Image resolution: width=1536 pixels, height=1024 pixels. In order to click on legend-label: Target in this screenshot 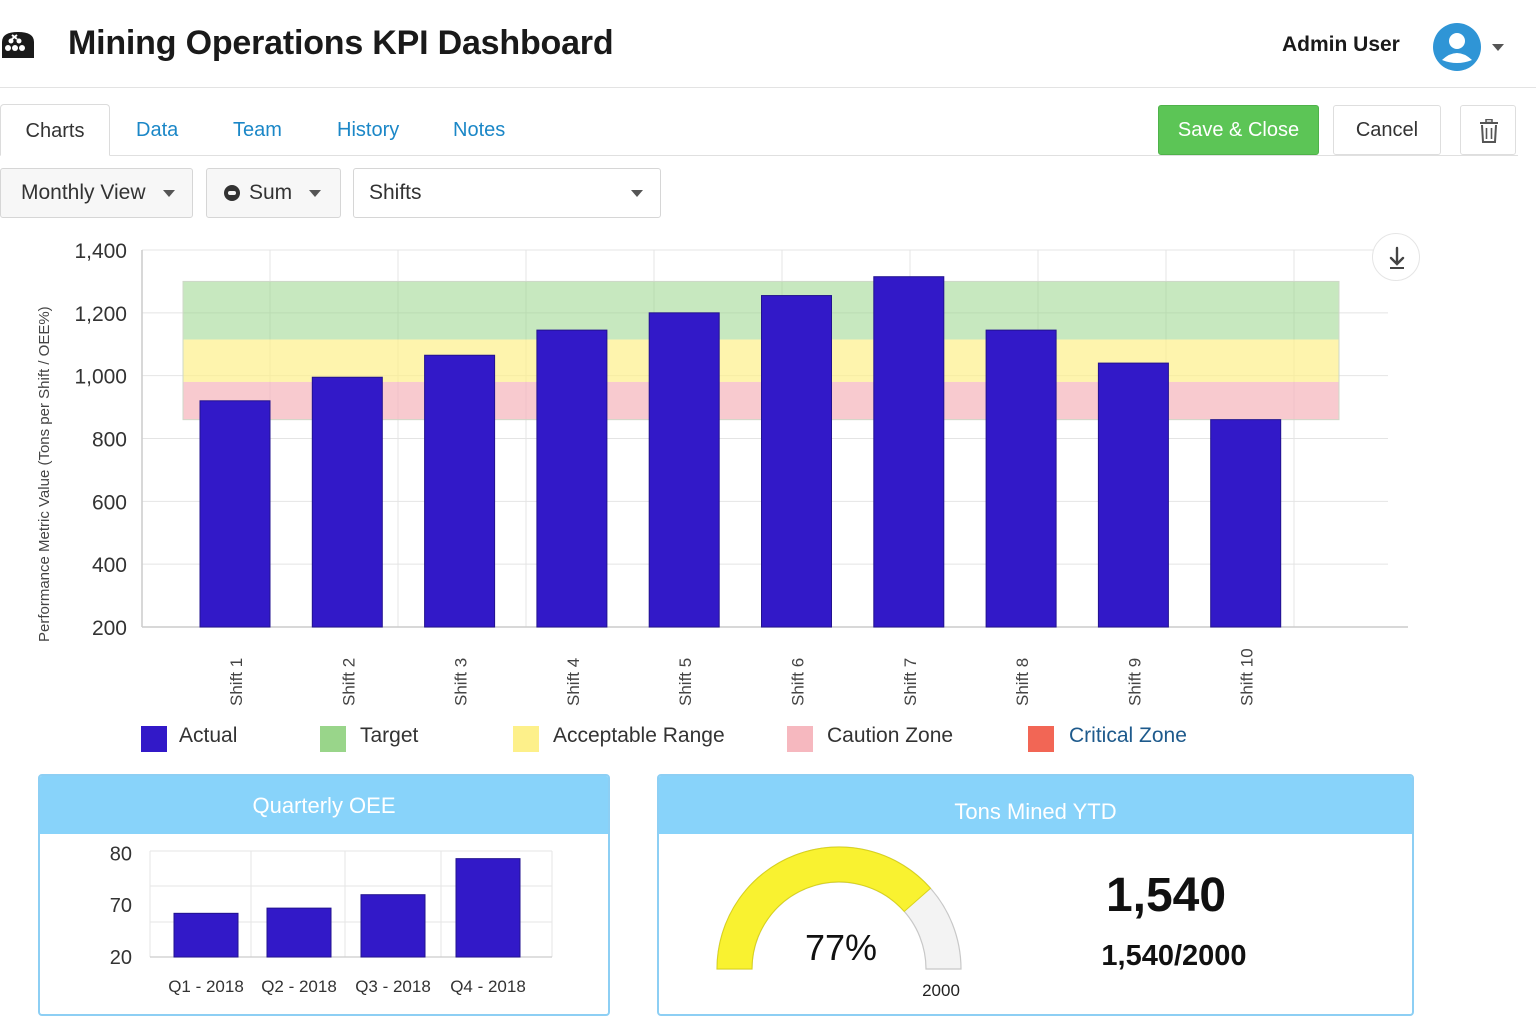, I will do `click(389, 735)`.